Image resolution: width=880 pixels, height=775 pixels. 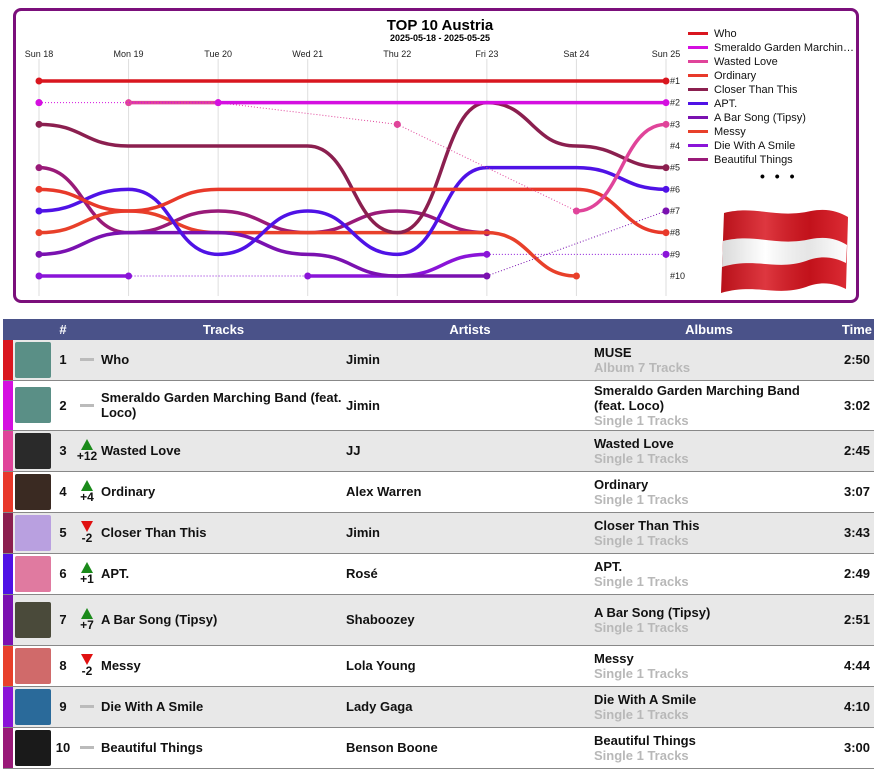 What do you see at coordinates (784, 251) in the screenshot?
I see `austria-flag-icon` at bounding box center [784, 251].